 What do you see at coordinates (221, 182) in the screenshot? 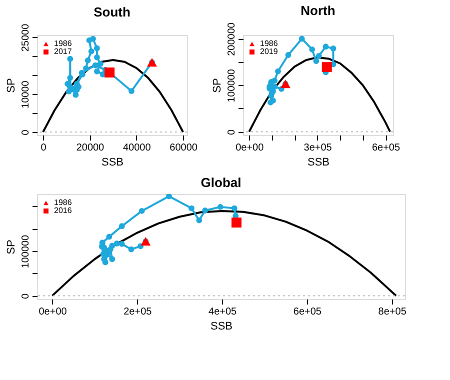
I see `chart-title: Global` at bounding box center [221, 182].